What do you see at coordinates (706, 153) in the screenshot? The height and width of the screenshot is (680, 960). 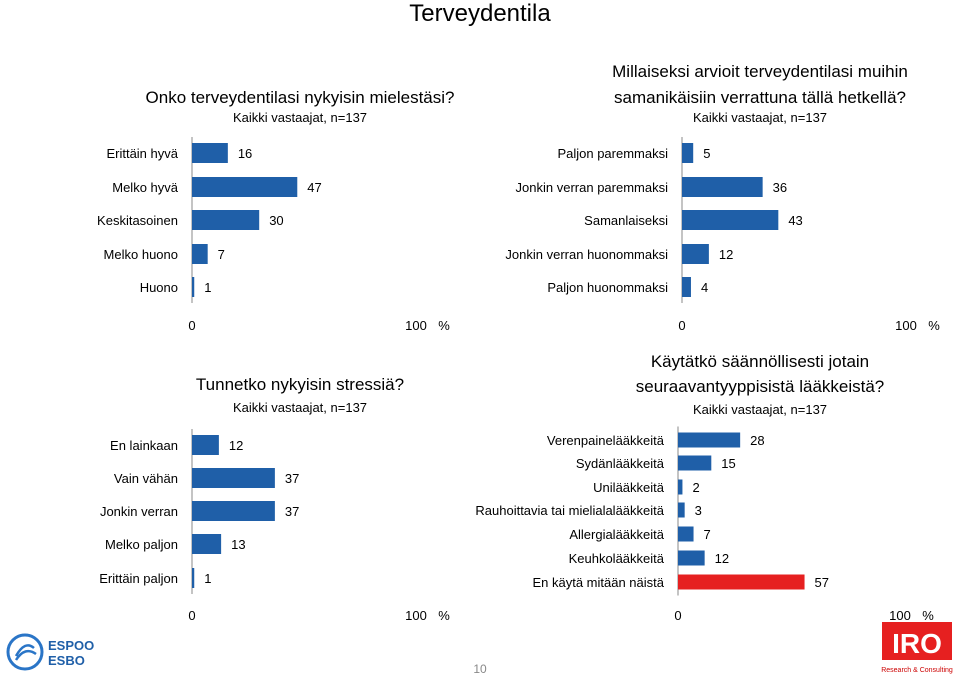 I see `chart2-value-label: 5` at bounding box center [706, 153].